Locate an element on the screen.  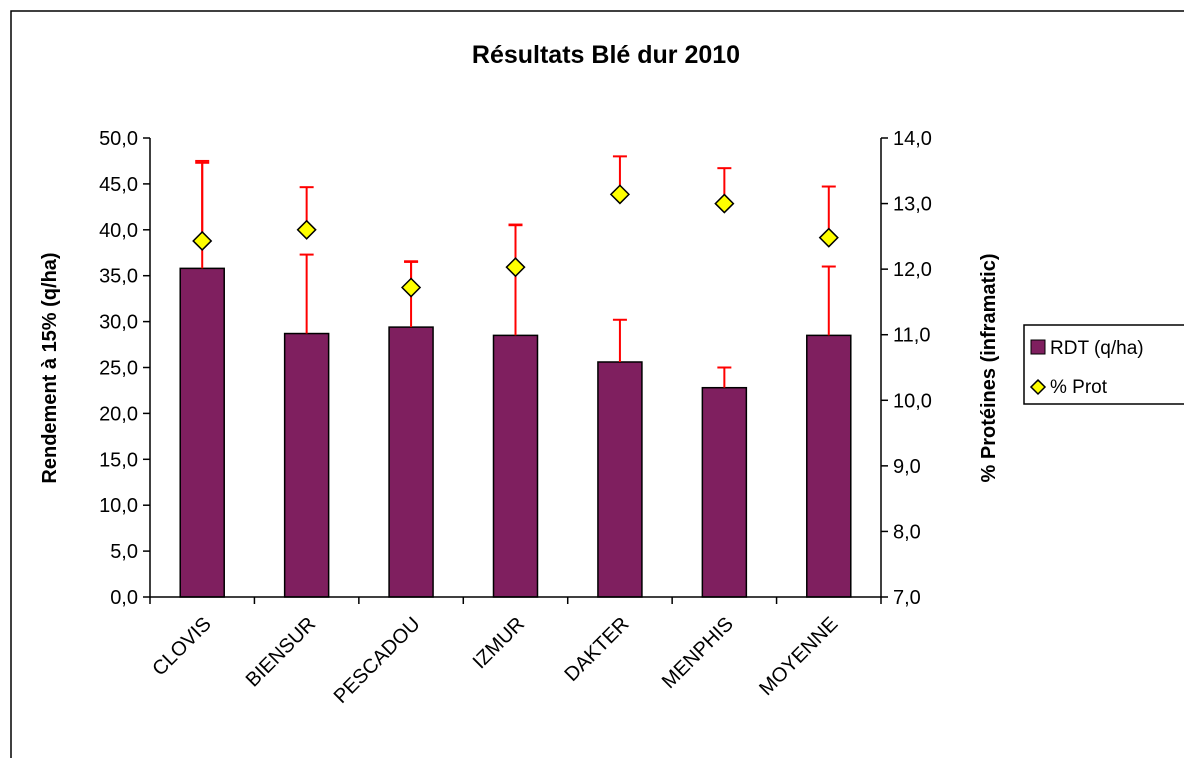
left-tick-label: 40,0 is located at coordinates (118, 231).